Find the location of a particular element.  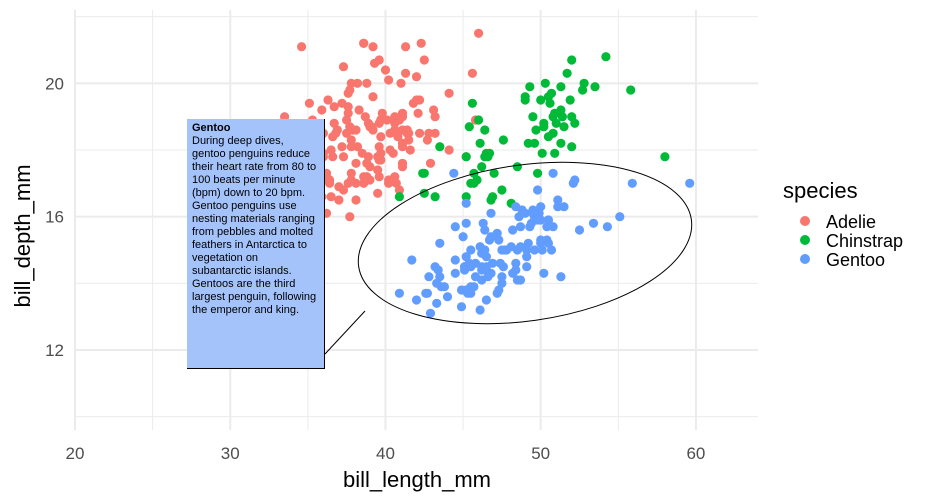

x-axis-ticks: 20 30 40 50 60 is located at coordinates (386, 453).